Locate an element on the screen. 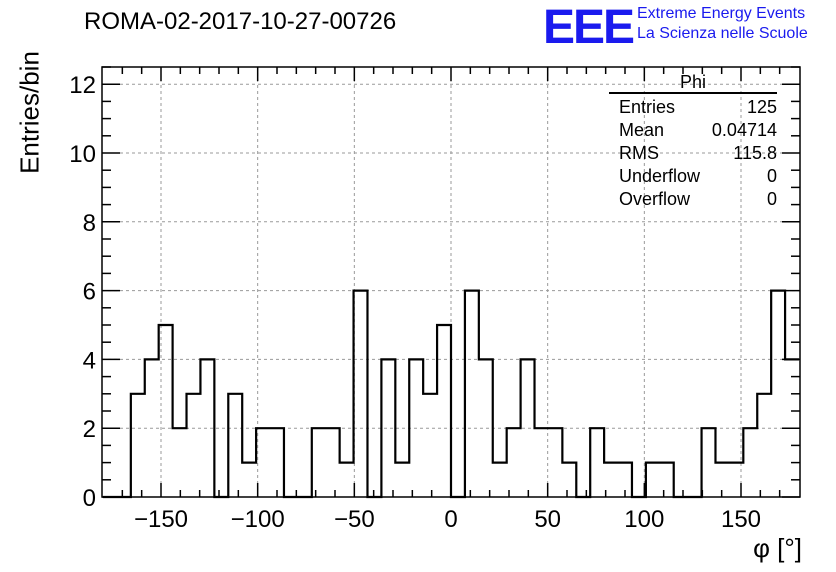 The image size is (836, 572). x-tick-label: 50 is located at coordinates (547, 519).